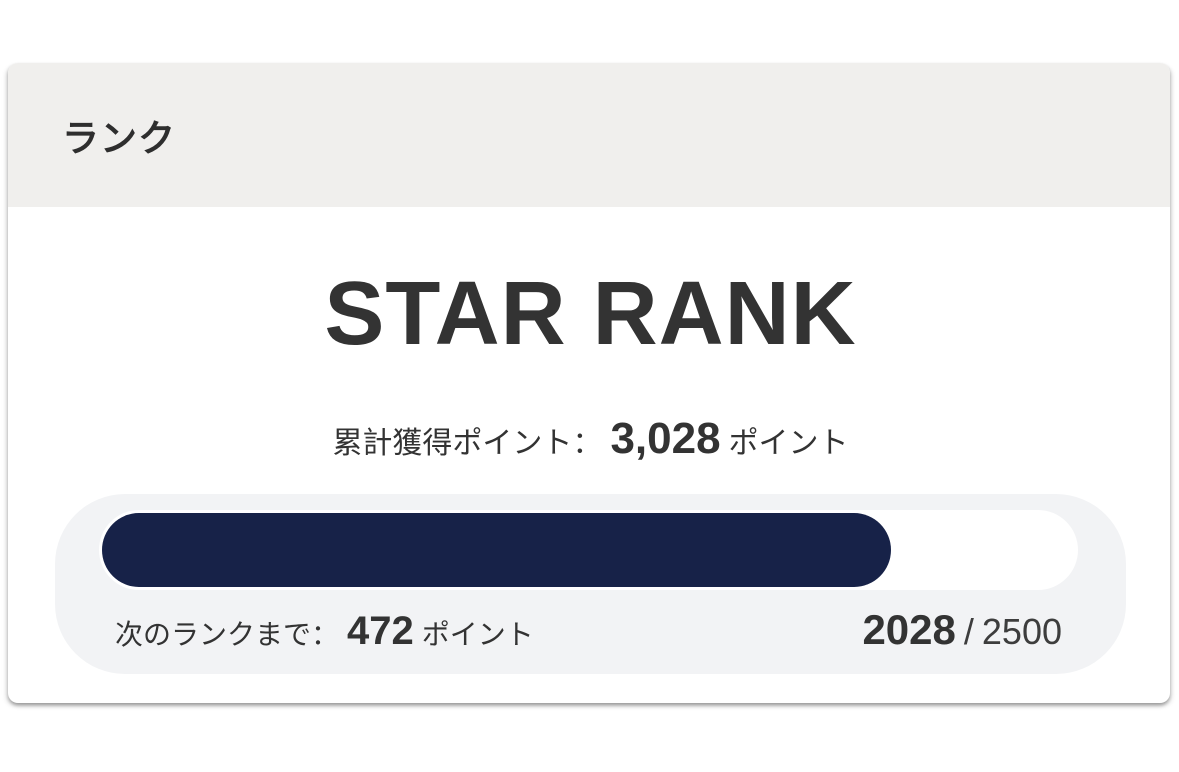 The image size is (1179, 772). What do you see at coordinates (119, 138) in the screenshot?
I see `card-title: ランク` at bounding box center [119, 138].